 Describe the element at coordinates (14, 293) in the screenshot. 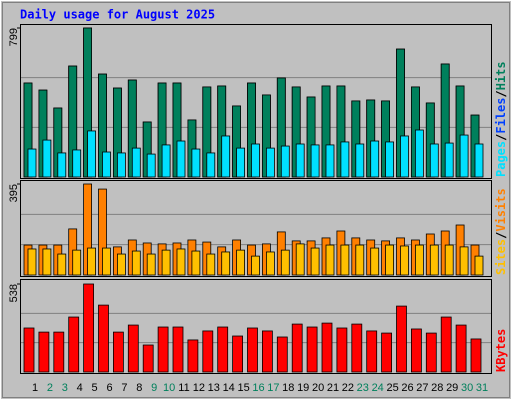

I see `y-tick-label: 538` at that location.